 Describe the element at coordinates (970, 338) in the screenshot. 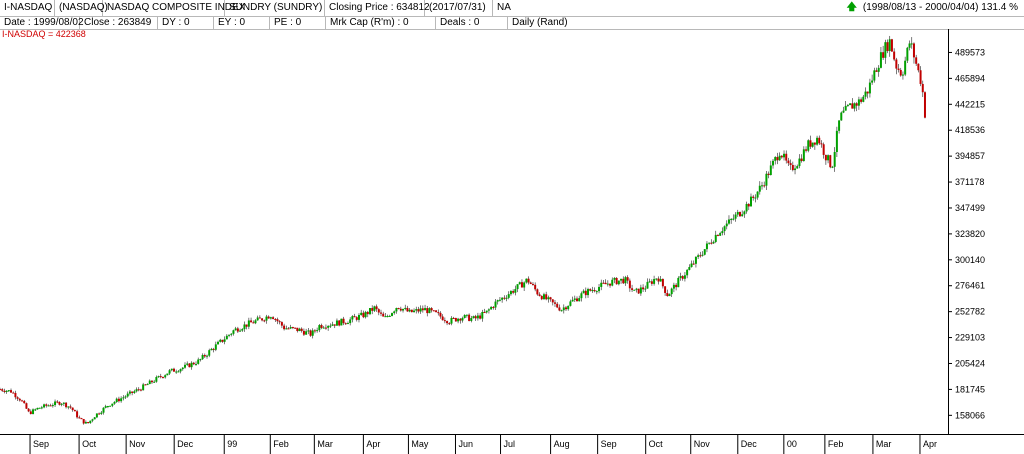

I see `y-tick-label: 229103` at that location.